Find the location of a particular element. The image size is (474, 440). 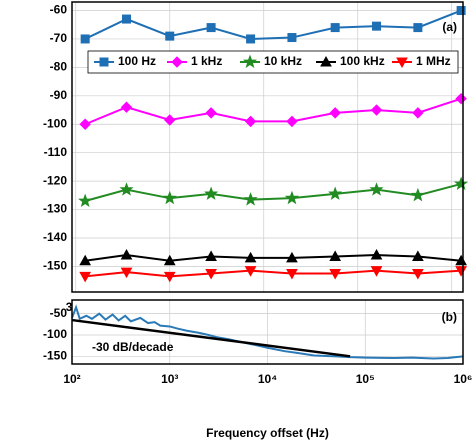

y-tick-label: -110 is located at coordinates (56, 152).